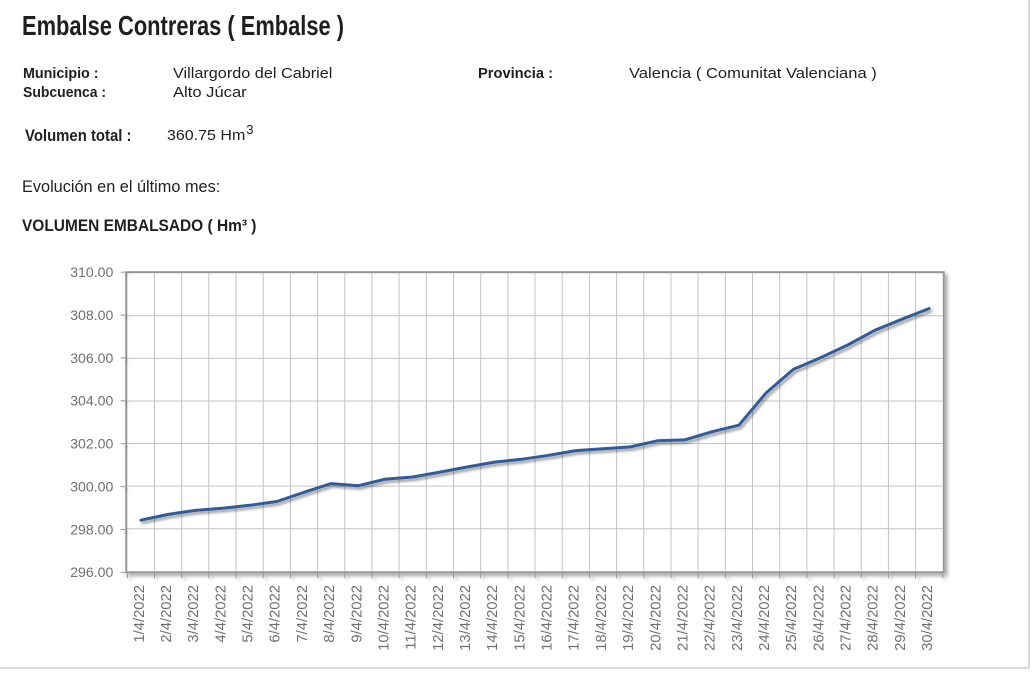  Describe the element at coordinates (629, 618) in the screenshot. I see `svg-text: 19/4/2022` at that location.